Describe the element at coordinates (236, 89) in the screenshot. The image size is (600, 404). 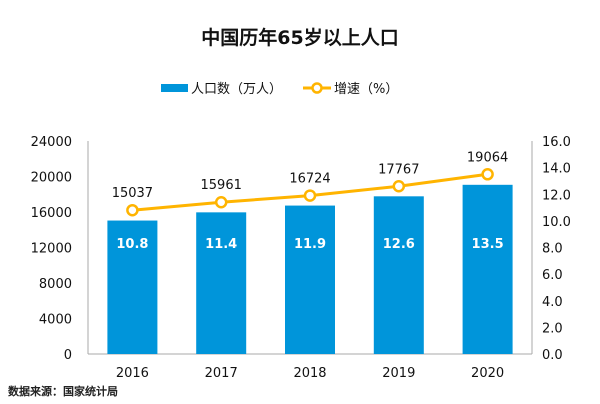
I see `legend-bar-label: 人口数（万人）` at that location.